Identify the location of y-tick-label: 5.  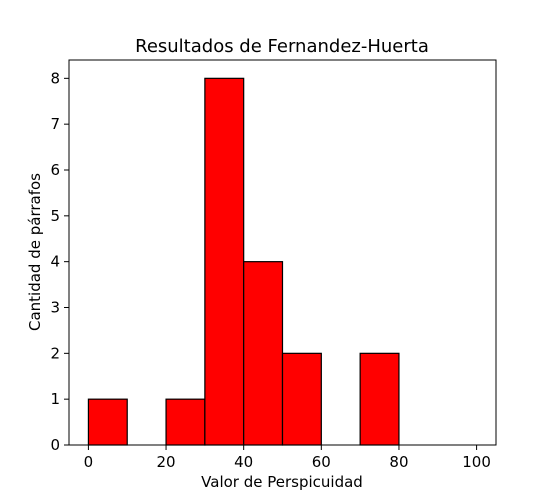
(55, 216).